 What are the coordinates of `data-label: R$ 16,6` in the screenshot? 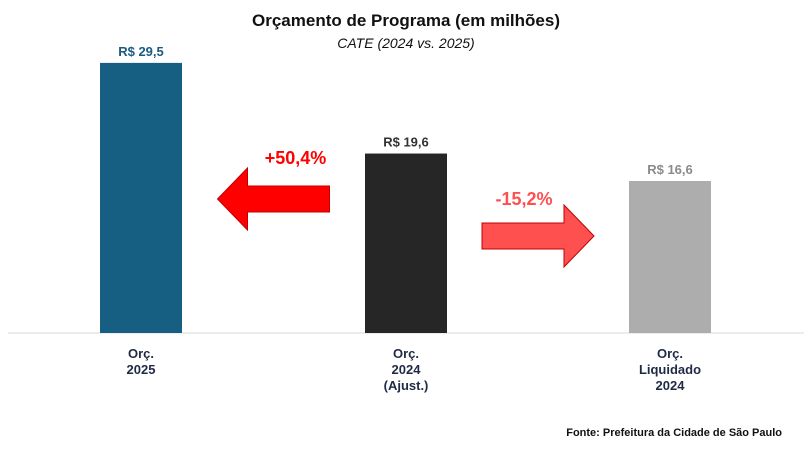 It's located at (670, 169).